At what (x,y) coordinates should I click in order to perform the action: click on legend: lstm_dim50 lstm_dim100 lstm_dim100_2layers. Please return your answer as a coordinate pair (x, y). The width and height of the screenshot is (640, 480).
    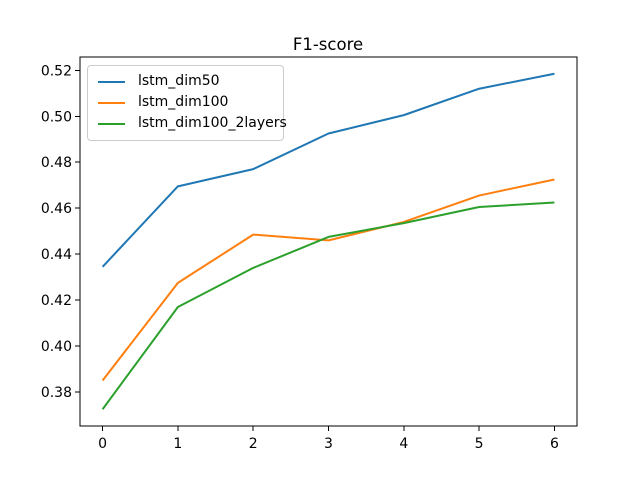
    Looking at the image, I should click on (187, 103).